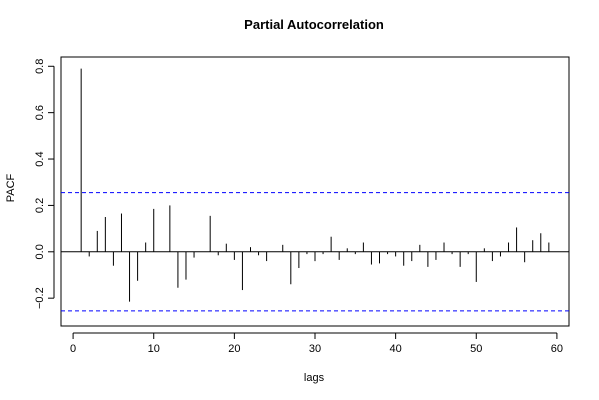 The height and width of the screenshot is (400, 599). What do you see at coordinates (154, 349) in the screenshot?
I see `x-tick-label: 10` at bounding box center [154, 349].